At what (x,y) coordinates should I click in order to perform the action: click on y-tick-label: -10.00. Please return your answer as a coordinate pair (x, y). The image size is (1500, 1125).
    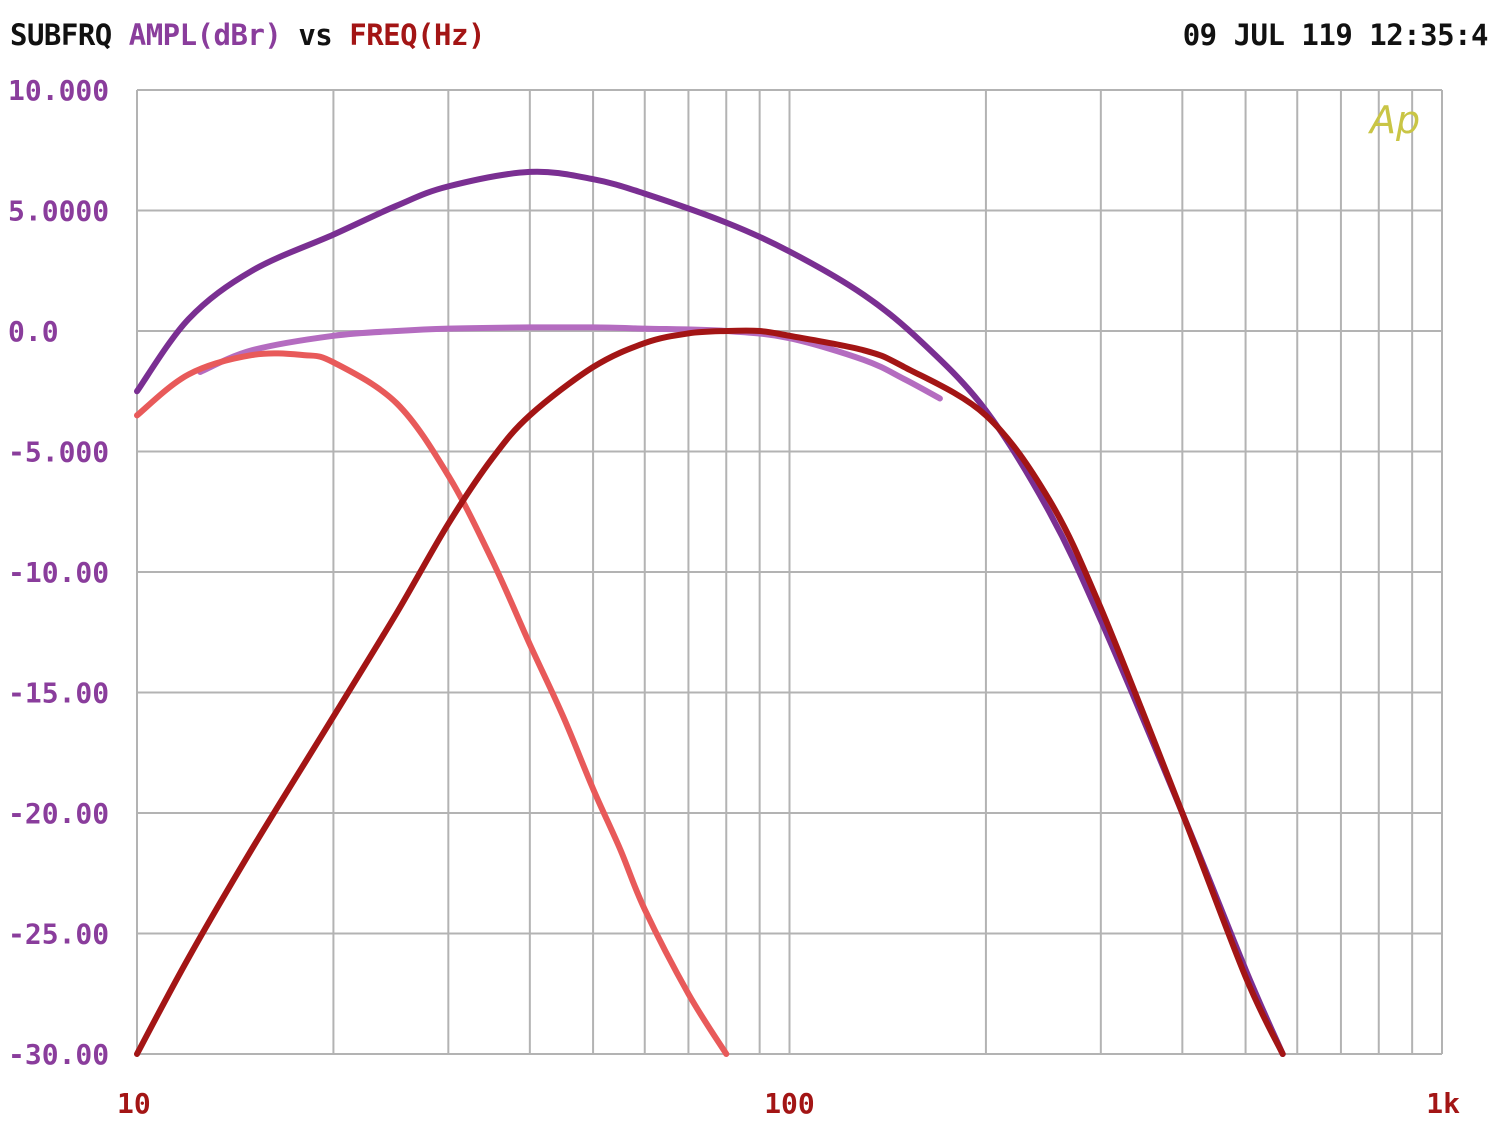
    Looking at the image, I should click on (58, 572).